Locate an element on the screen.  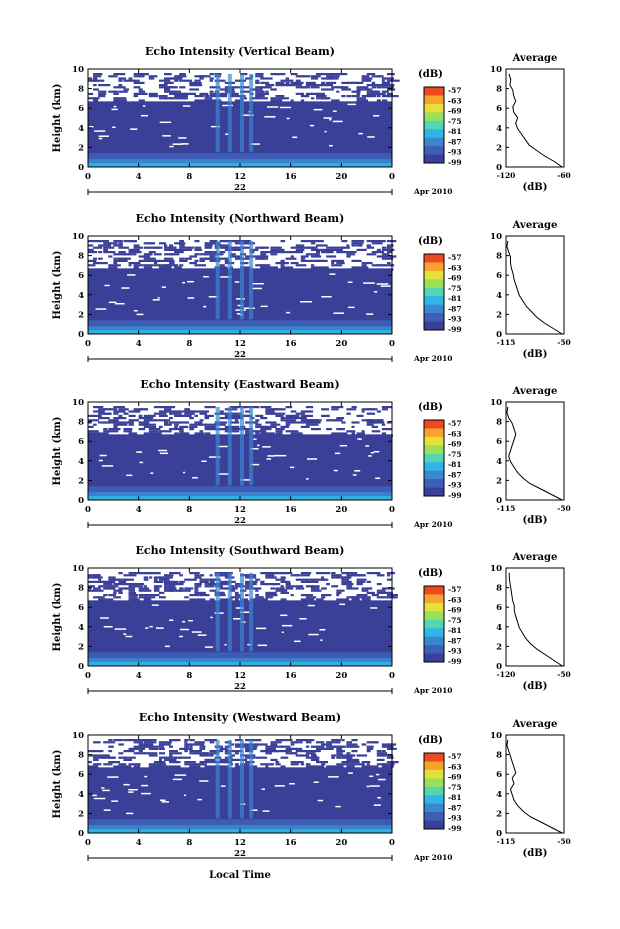
y-tick-label: 4 is located at coordinates (81, 296).